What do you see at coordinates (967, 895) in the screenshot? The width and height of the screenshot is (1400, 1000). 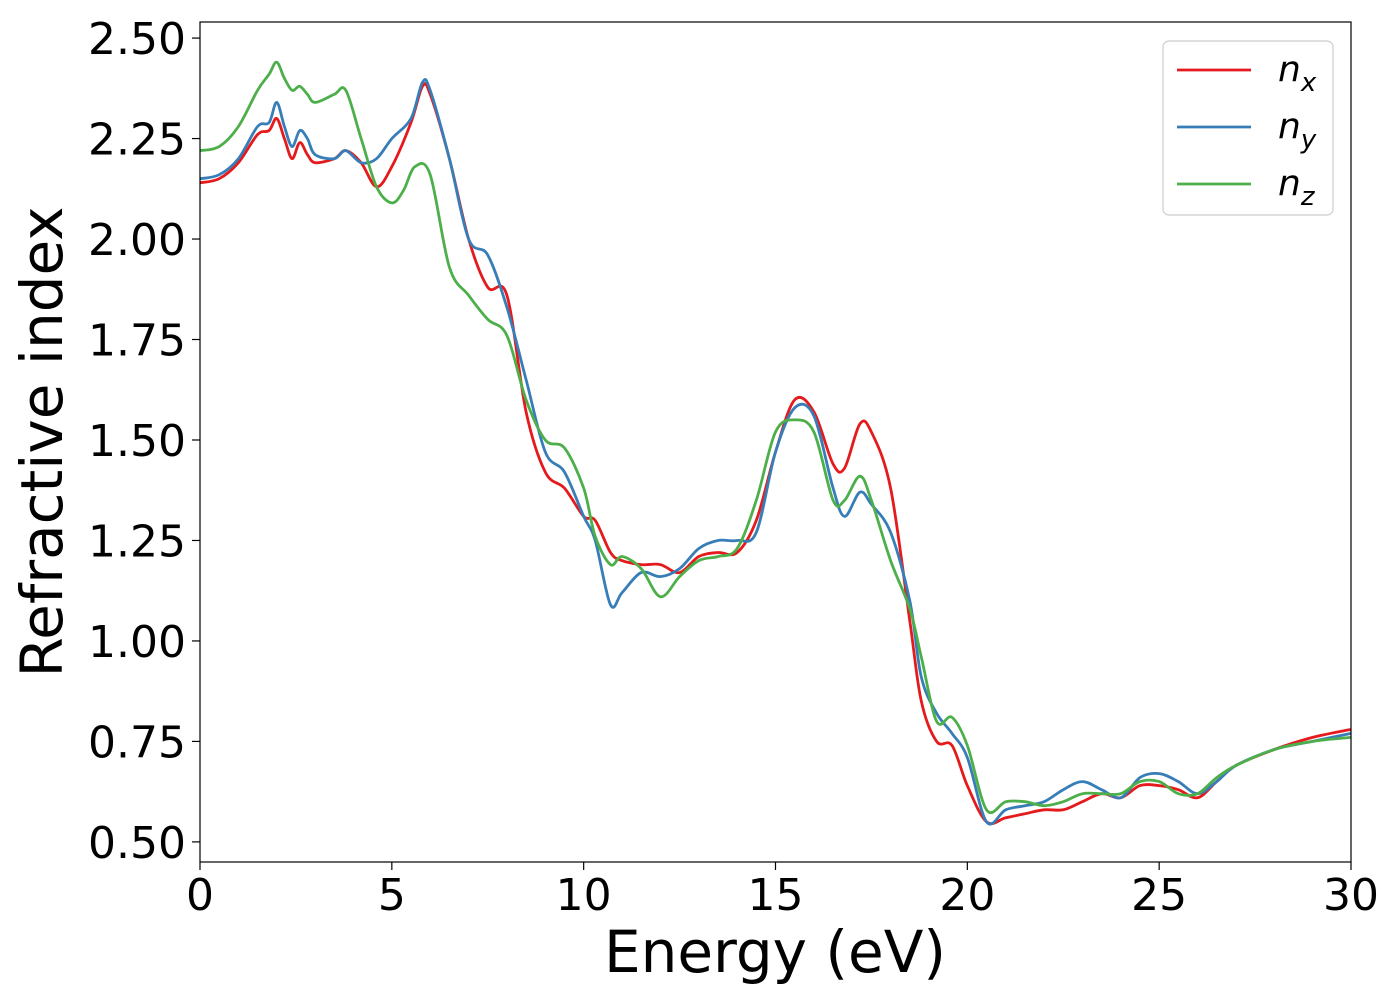 I see `x-tick-label: 20` at bounding box center [967, 895].